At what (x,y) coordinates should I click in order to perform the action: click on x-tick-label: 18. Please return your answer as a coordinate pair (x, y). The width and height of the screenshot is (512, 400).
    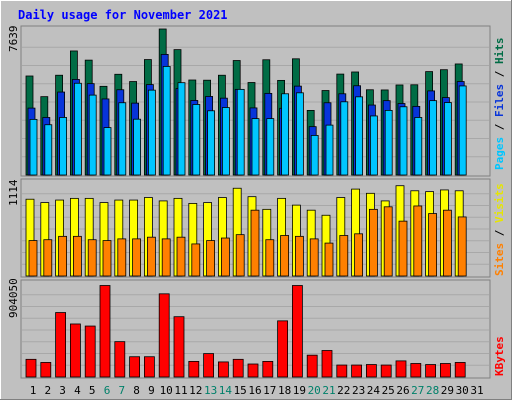
    Looking at the image, I should click on (284, 390).